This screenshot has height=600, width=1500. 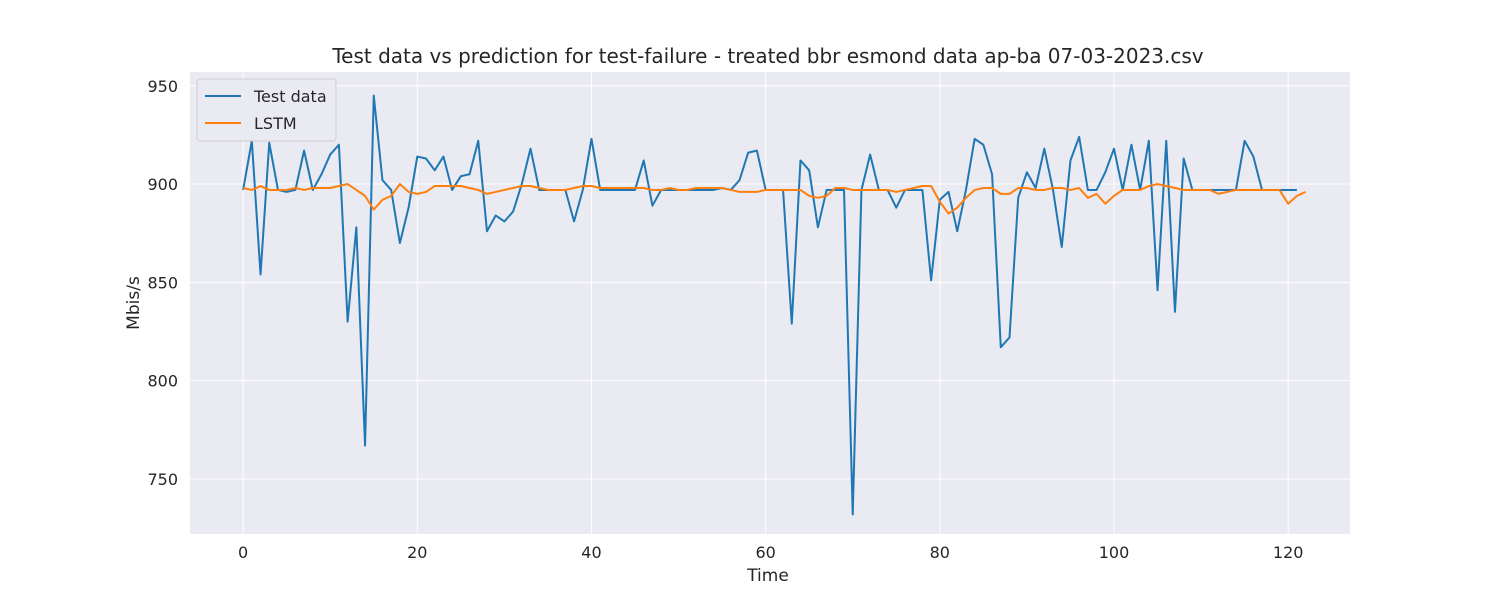 I want to click on x-tick-label: 0, so click(x=243, y=552).